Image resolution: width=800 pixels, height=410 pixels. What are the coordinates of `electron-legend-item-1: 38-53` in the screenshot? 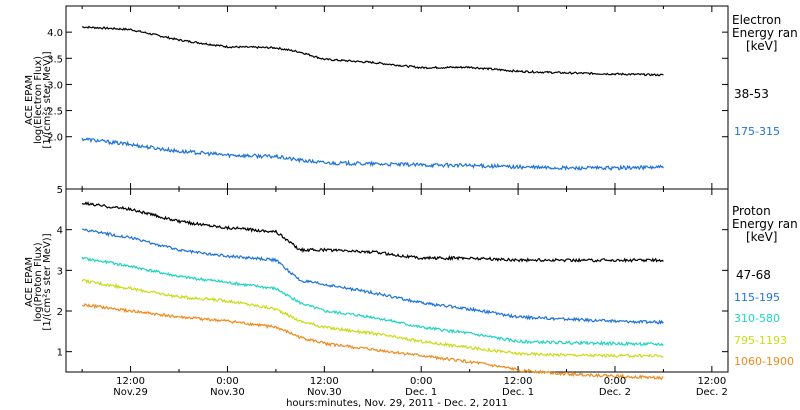 It's located at (751, 94).